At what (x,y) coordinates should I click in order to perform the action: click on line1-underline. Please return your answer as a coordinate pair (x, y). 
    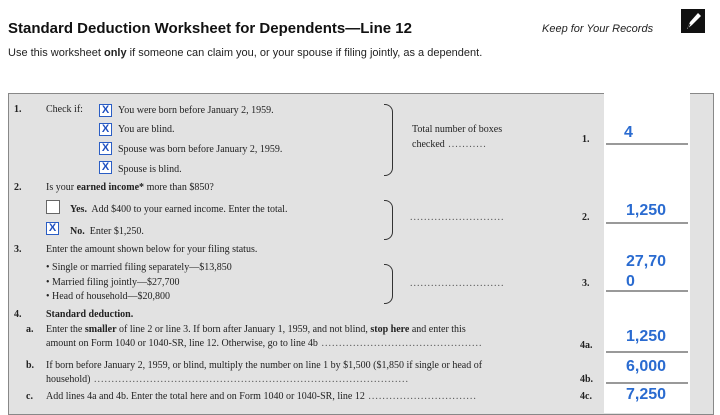
    Looking at the image, I should click on (647, 144).